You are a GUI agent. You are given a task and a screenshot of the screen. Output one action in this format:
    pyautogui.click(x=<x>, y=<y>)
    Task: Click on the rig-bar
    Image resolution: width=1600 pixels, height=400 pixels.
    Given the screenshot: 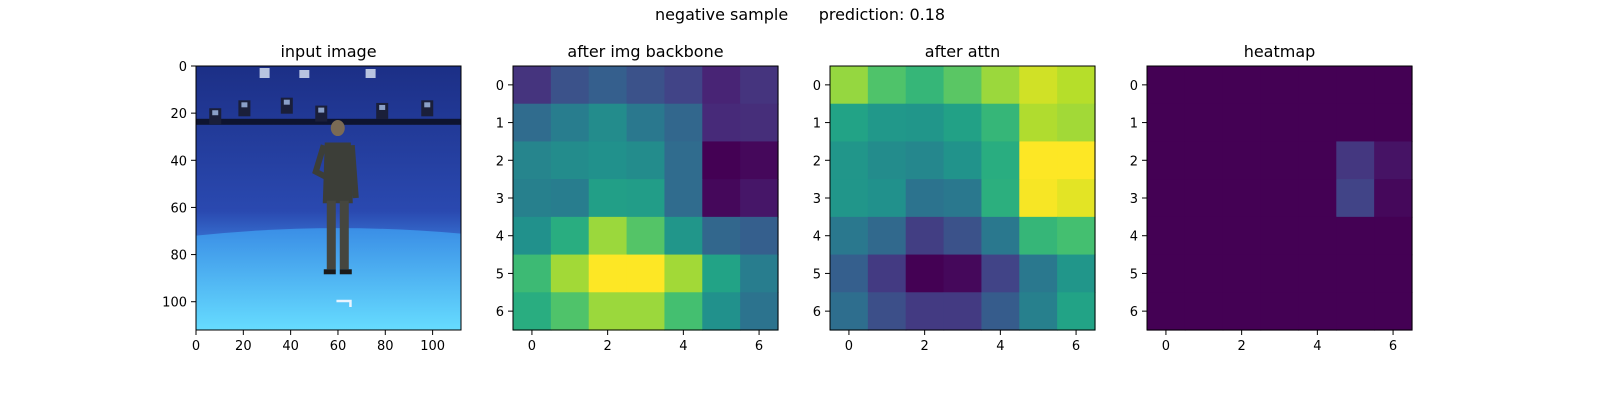 What is the action you would take?
    pyautogui.click(x=328, y=121)
    